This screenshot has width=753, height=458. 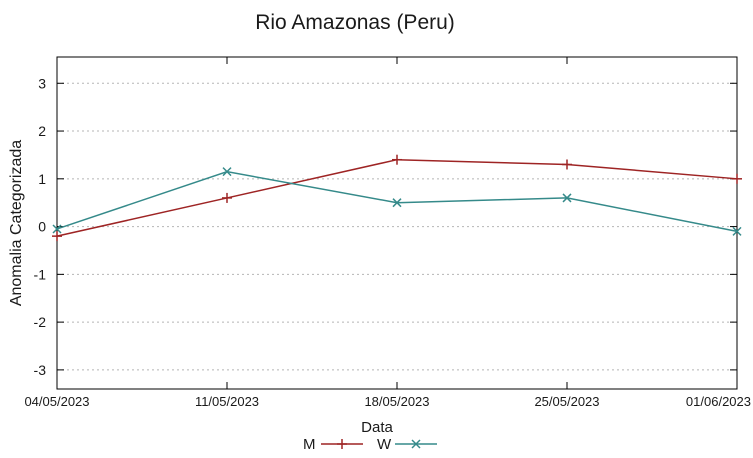 I want to click on y-tick-label: -1, so click(x=40, y=274).